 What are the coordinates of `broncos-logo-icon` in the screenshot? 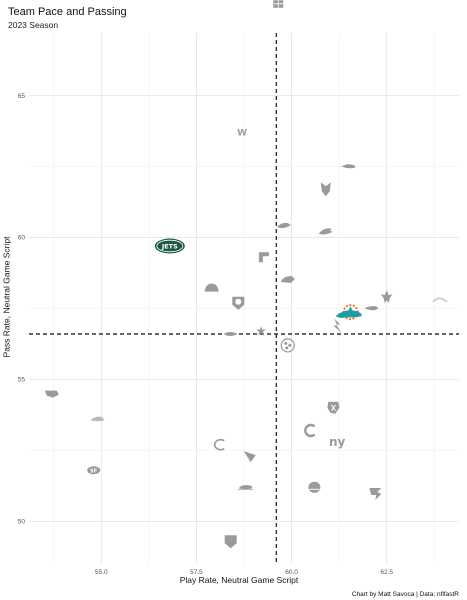 It's located at (284, 225).